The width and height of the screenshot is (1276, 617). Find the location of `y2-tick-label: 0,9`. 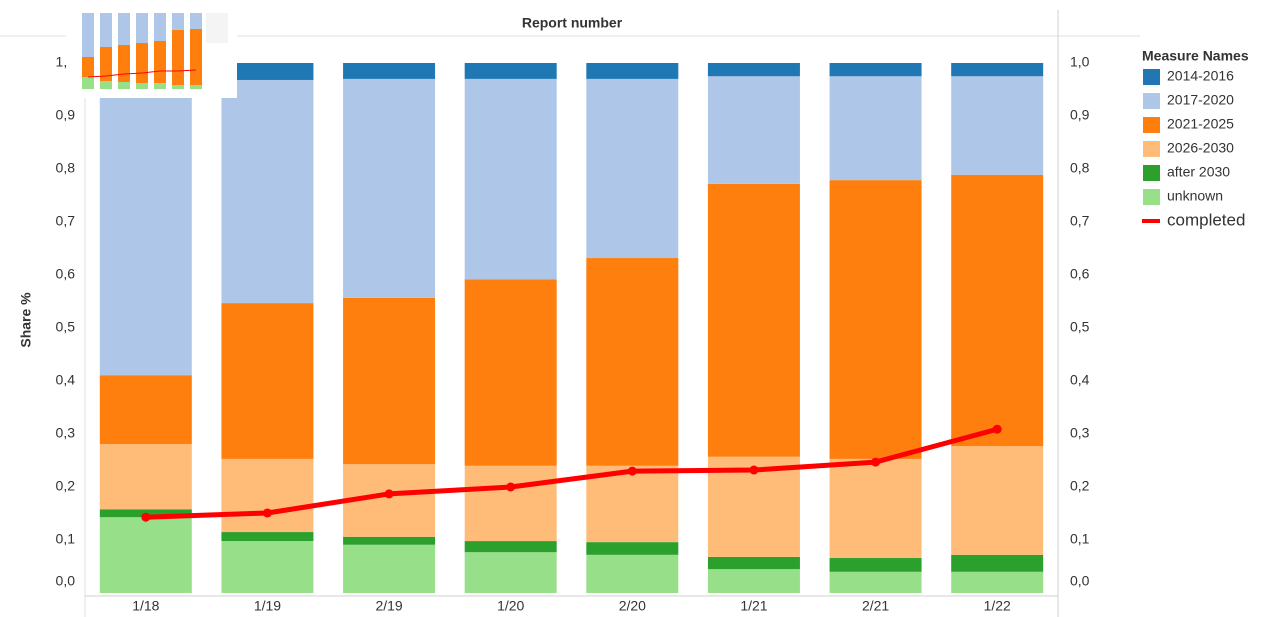

y2-tick-label: 0,9 is located at coordinates (1080, 115).